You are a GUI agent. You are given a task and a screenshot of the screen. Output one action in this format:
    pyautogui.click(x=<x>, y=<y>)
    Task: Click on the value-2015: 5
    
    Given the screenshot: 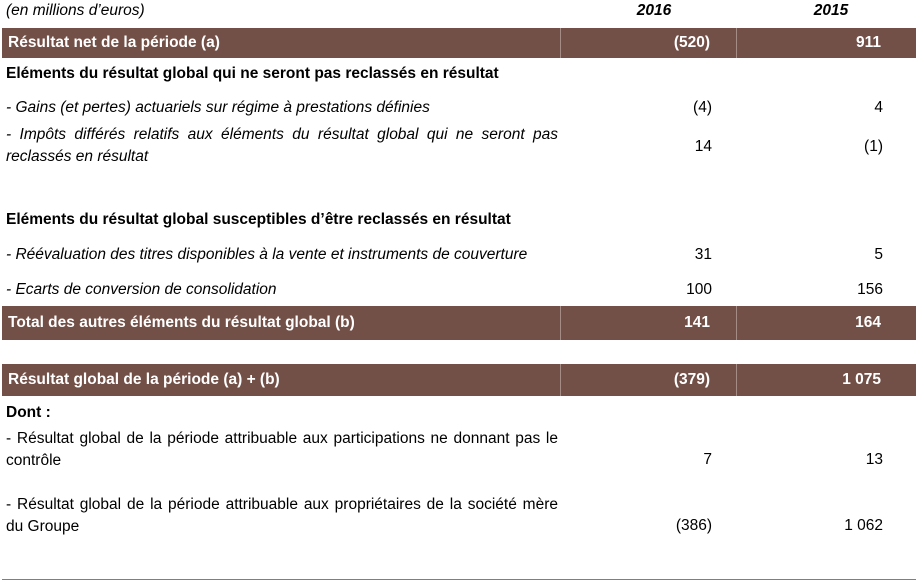 What is the action you would take?
    pyautogui.click(x=878, y=254)
    